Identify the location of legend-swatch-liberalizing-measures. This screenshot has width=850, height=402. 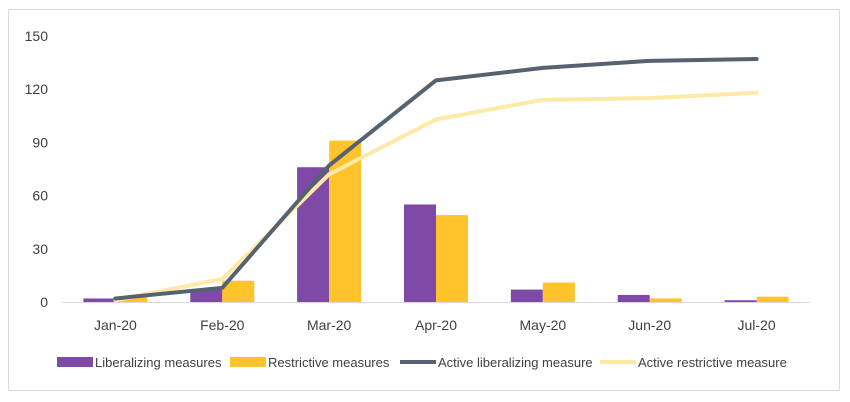
(75, 362).